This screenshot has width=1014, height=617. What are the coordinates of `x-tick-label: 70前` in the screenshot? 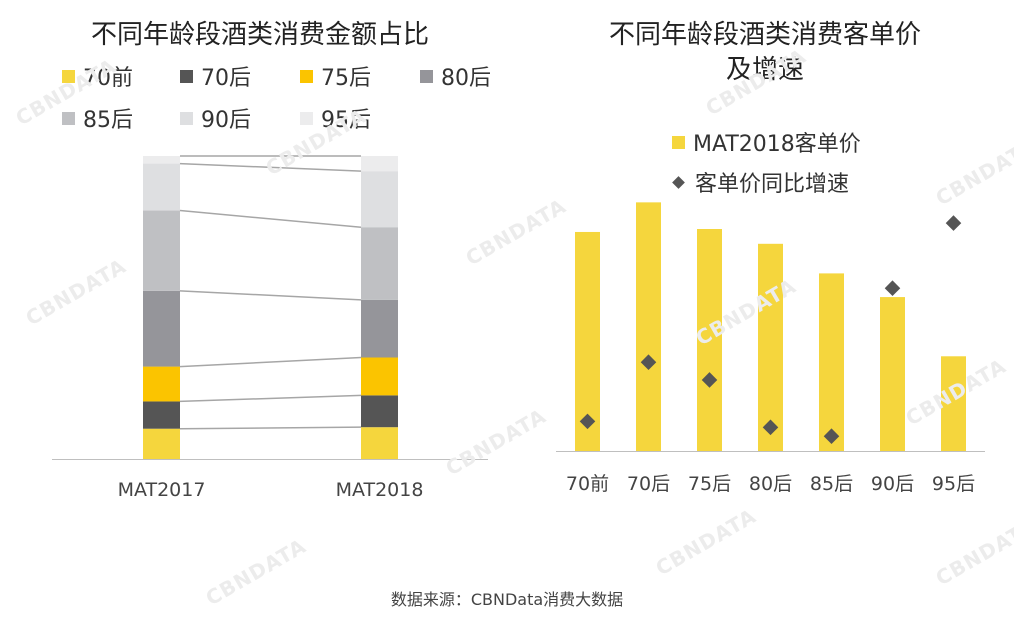 It's located at (587, 484).